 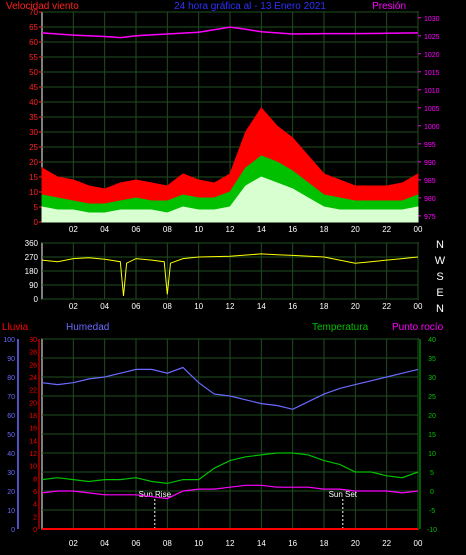 What do you see at coordinates (32, 243) in the screenshot?
I see `panel2-tick-label: 360` at bounding box center [32, 243].